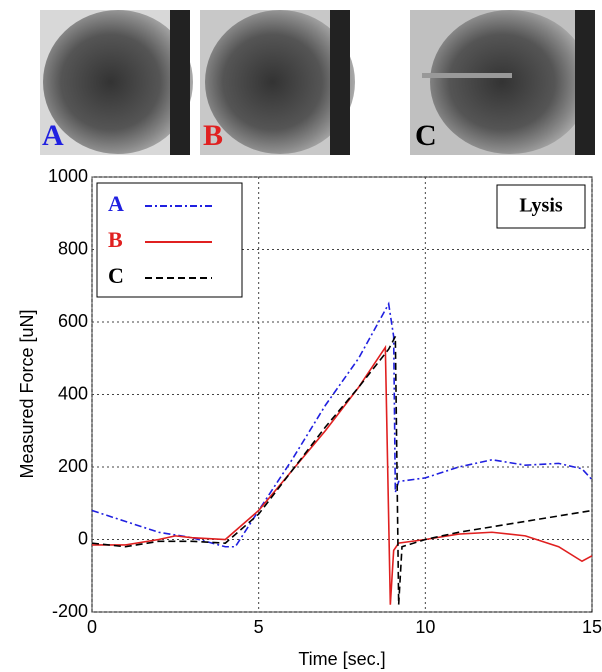  I want to click on annotation: Lysis, so click(541, 206).